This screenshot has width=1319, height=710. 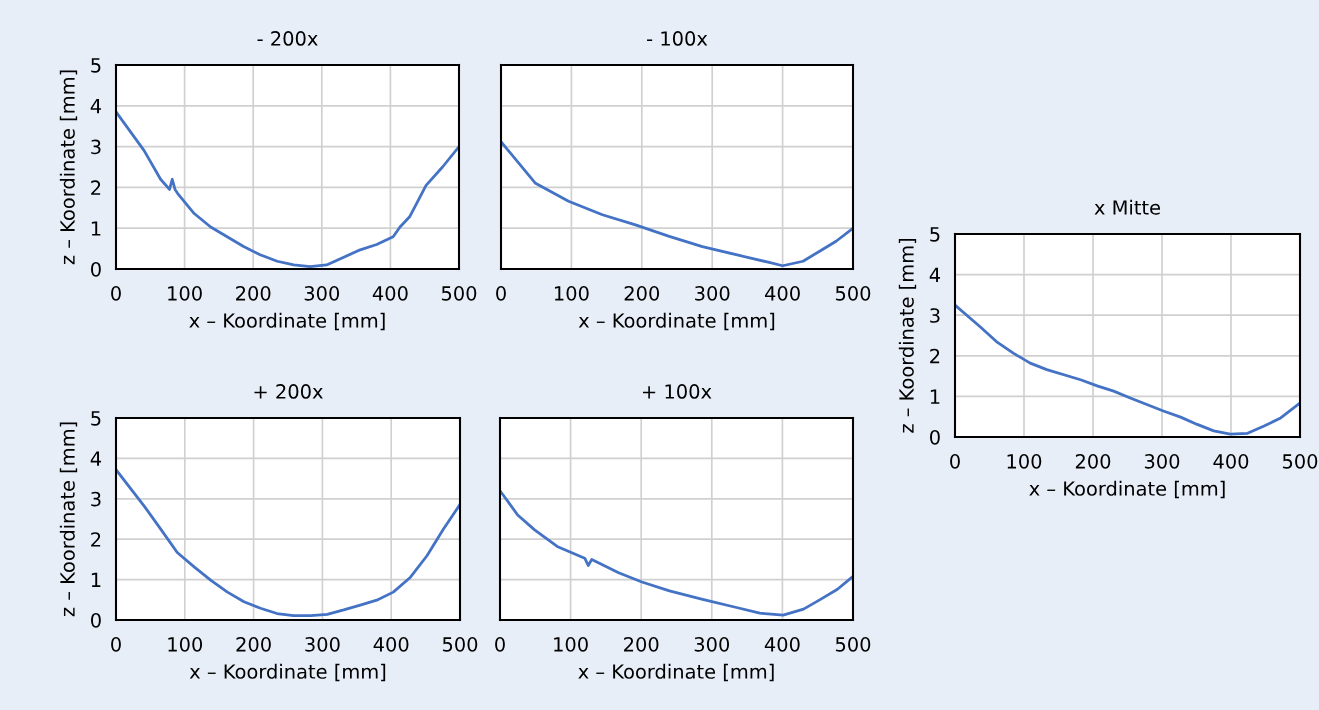 I want to click on chart-title: - 100x, so click(x=677, y=38).